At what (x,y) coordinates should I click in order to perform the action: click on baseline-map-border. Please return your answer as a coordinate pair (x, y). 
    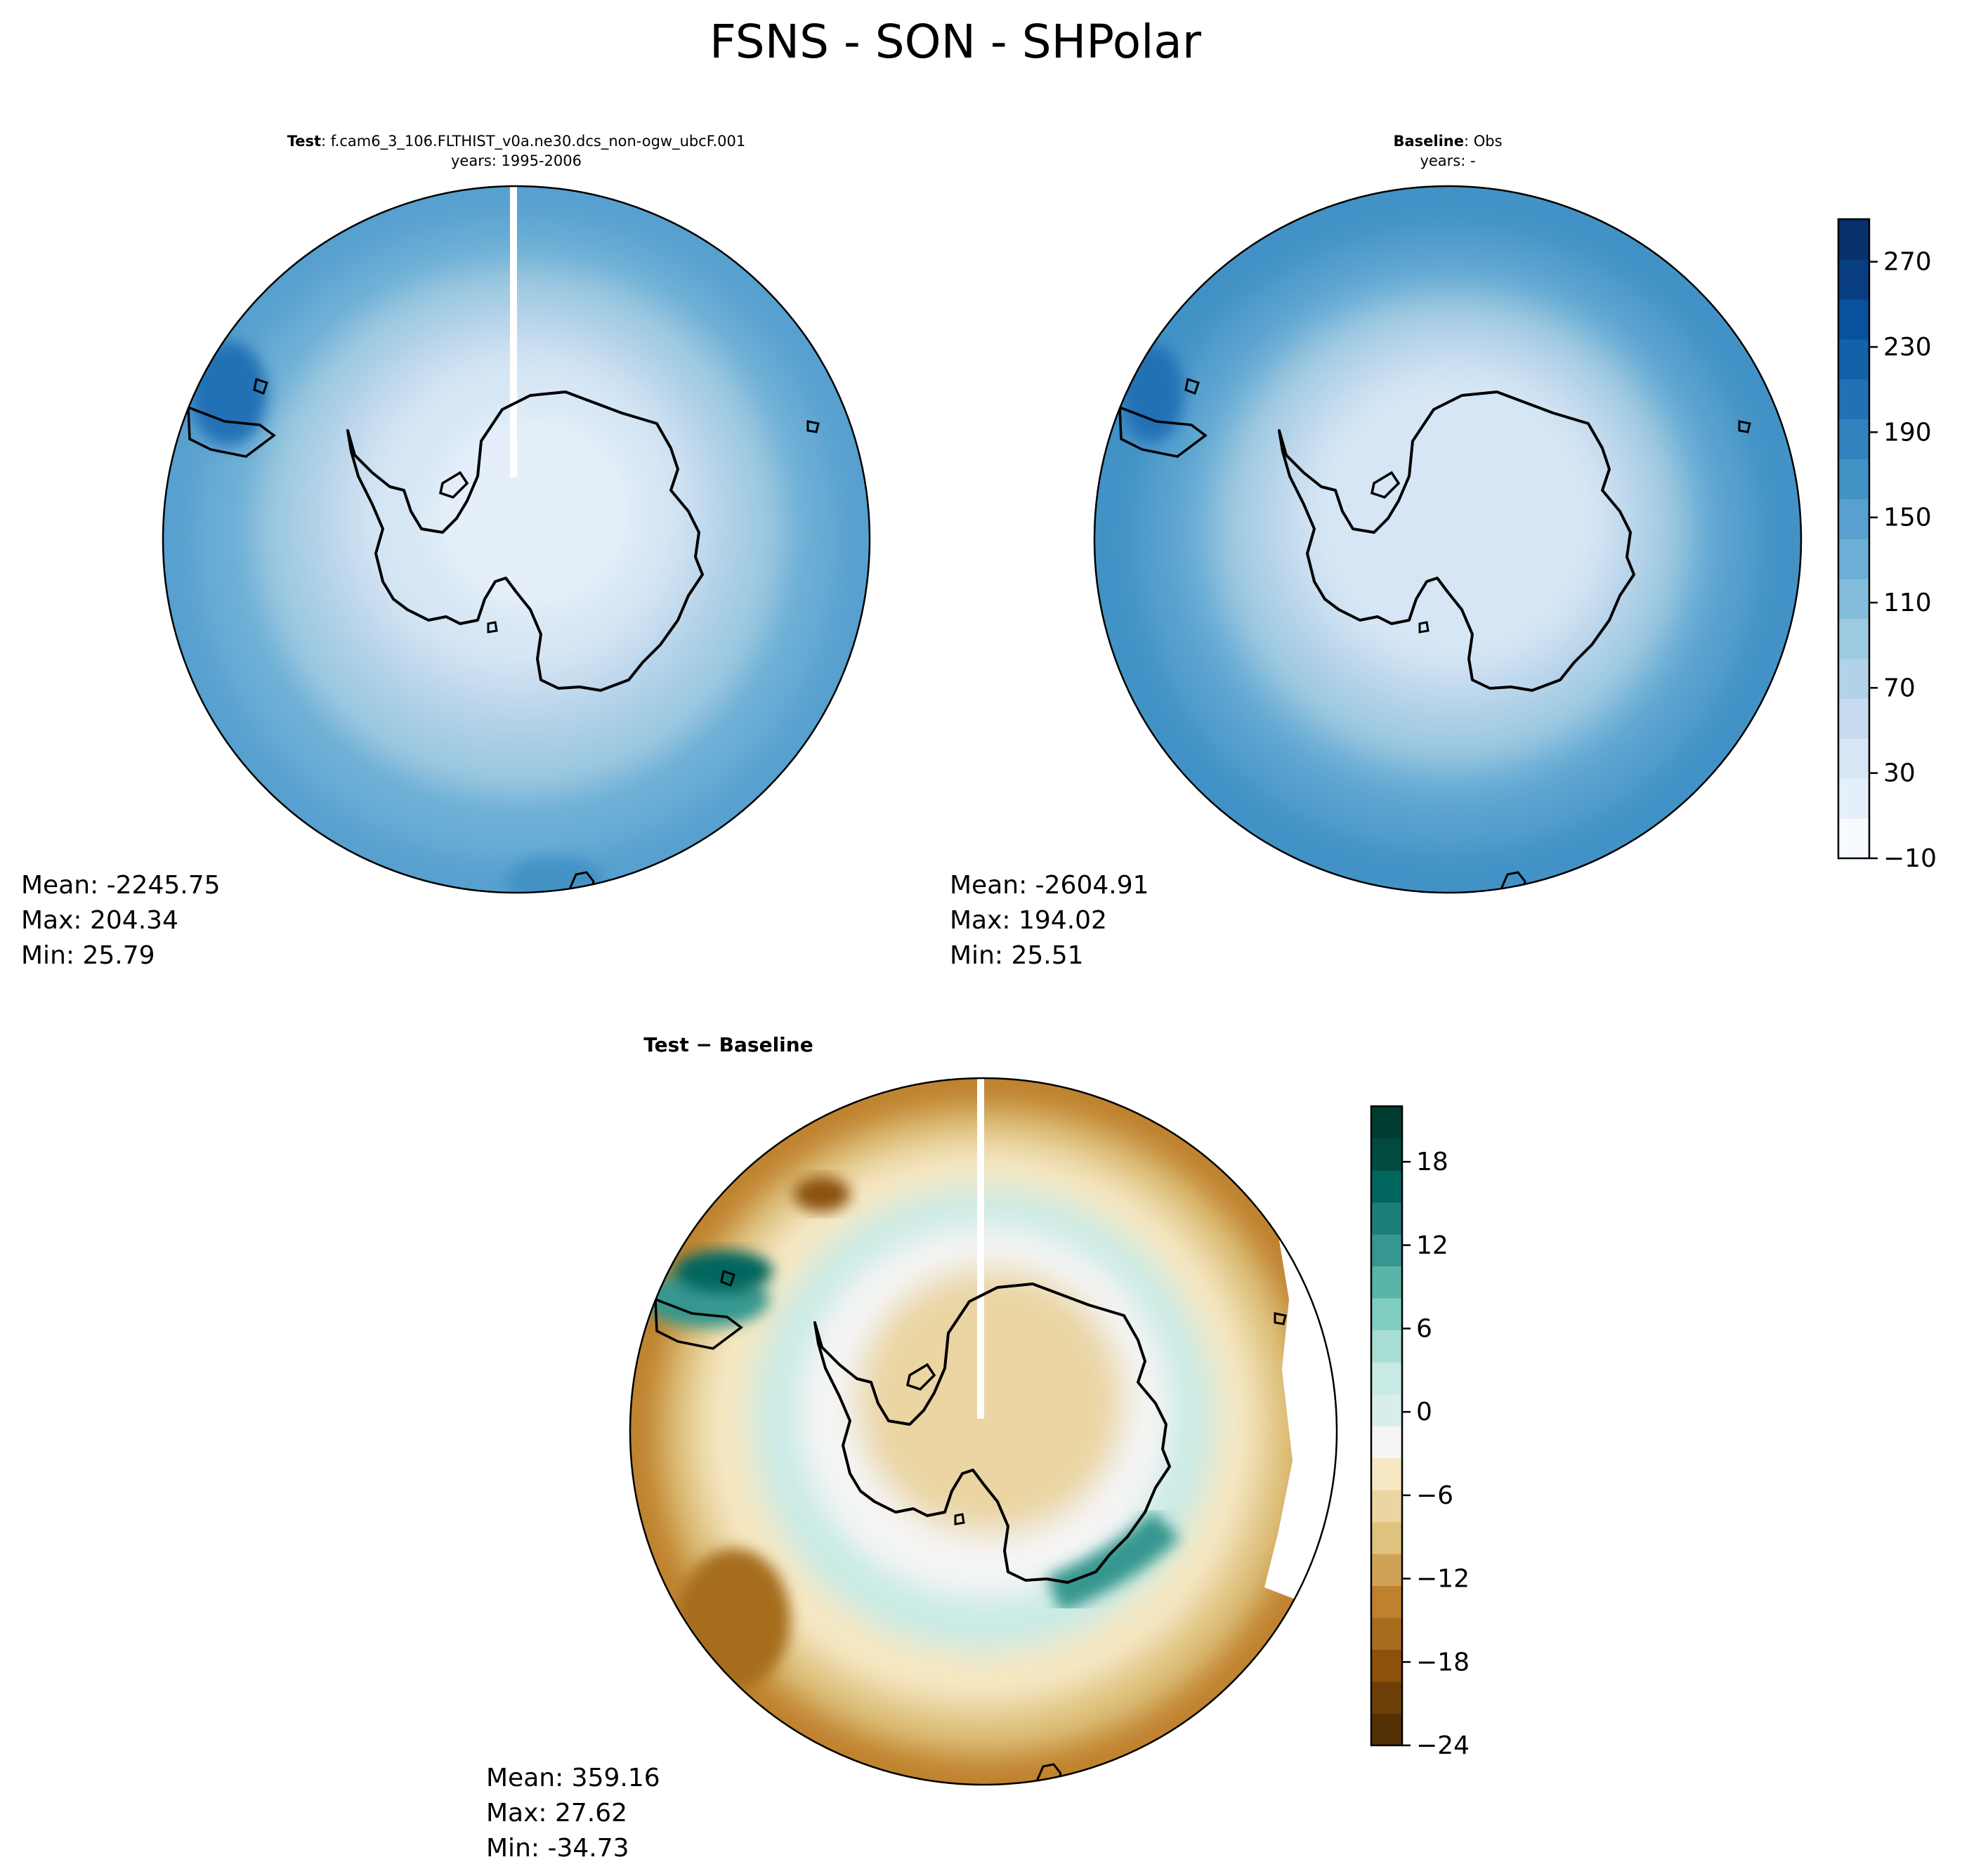
    Looking at the image, I should click on (1448, 539).